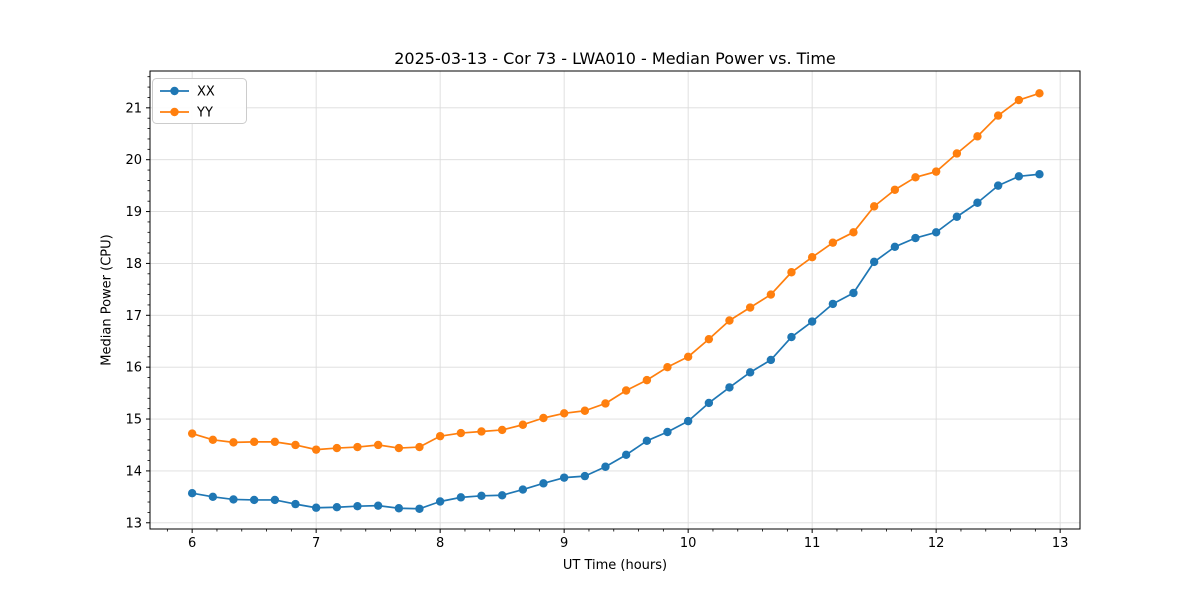 This screenshot has height=600, width=1200. Describe the element at coordinates (204, 113) in the screenshot. I see `legend-label-yy: YY` at that location.